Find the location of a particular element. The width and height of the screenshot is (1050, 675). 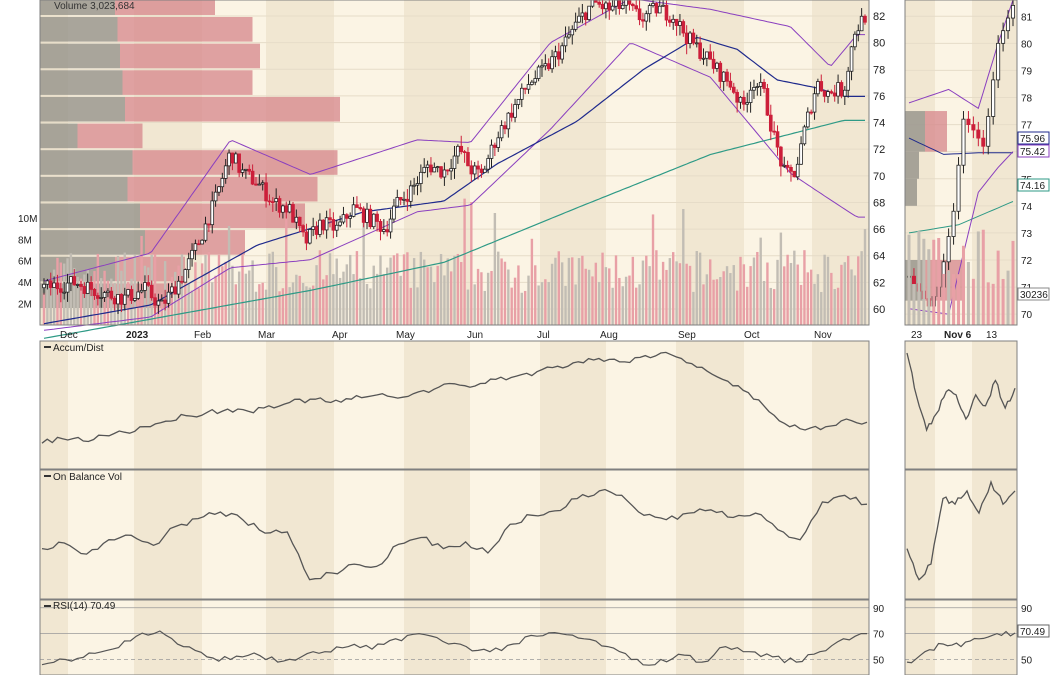

price-tick-label: 76 is located at coordinates (879, 97).